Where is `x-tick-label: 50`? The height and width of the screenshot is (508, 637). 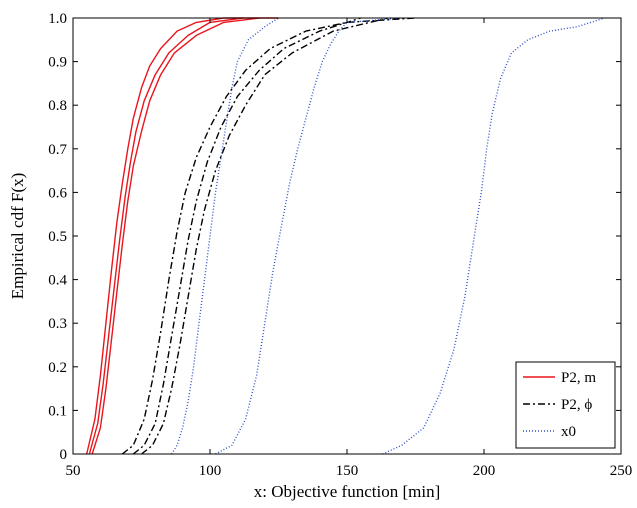 x-tick-label: 50 is located at coordinates (73, 471).